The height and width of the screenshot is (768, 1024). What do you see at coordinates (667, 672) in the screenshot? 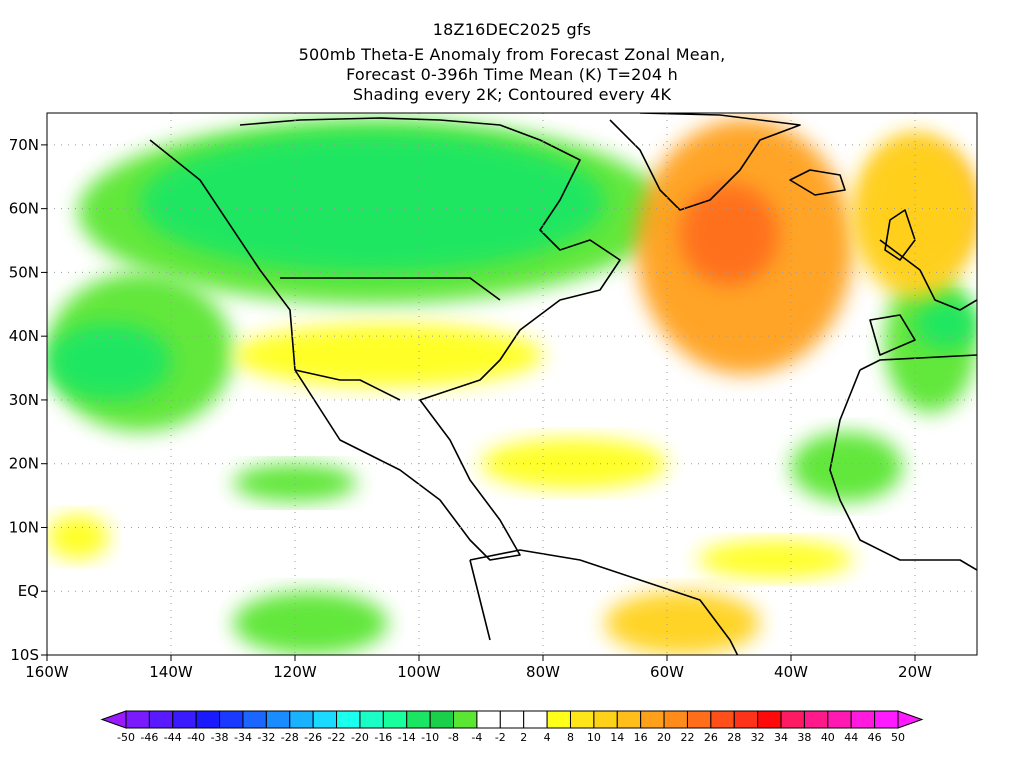
I see `x-tick-label: 60W` at bounding box center [667, 672].